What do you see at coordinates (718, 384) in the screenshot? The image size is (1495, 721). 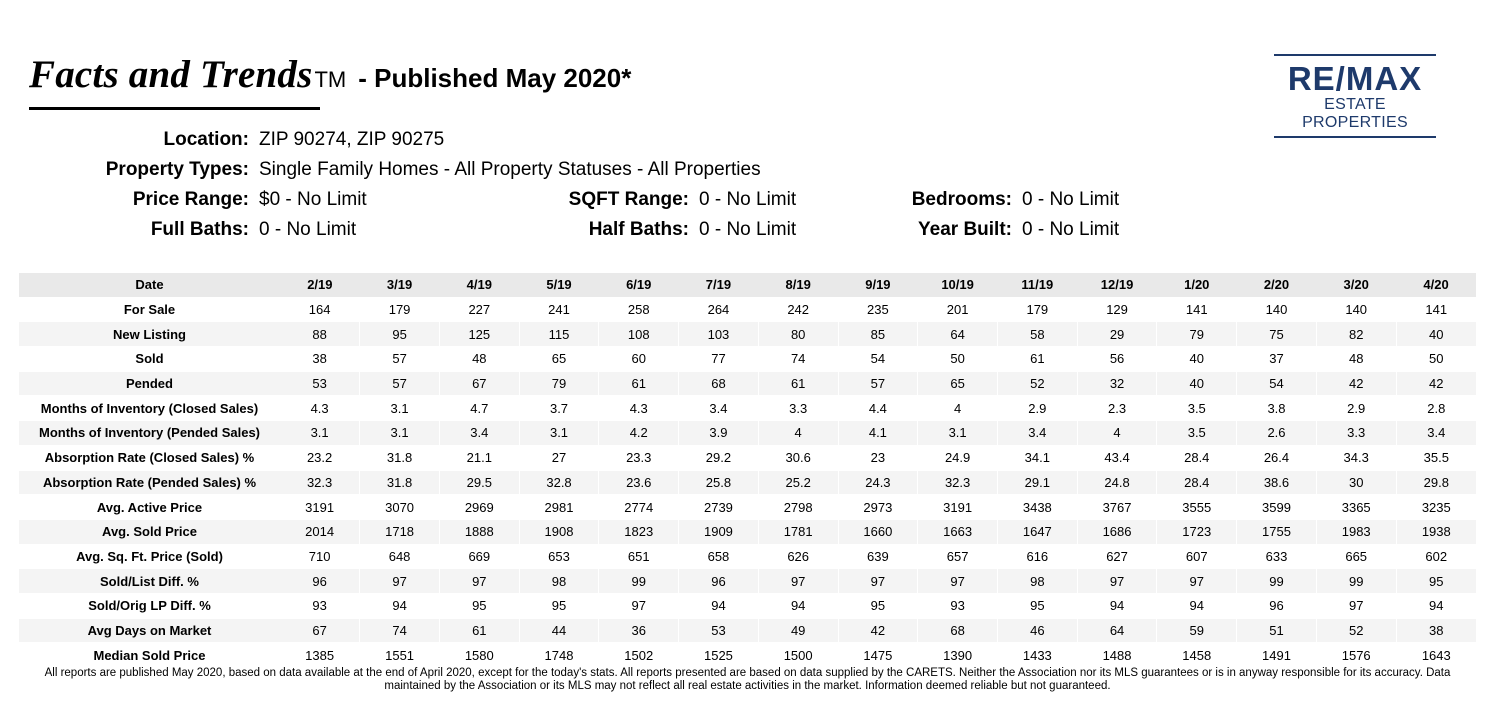 I see `table-cell: 68` at bounding box center [718, 384].